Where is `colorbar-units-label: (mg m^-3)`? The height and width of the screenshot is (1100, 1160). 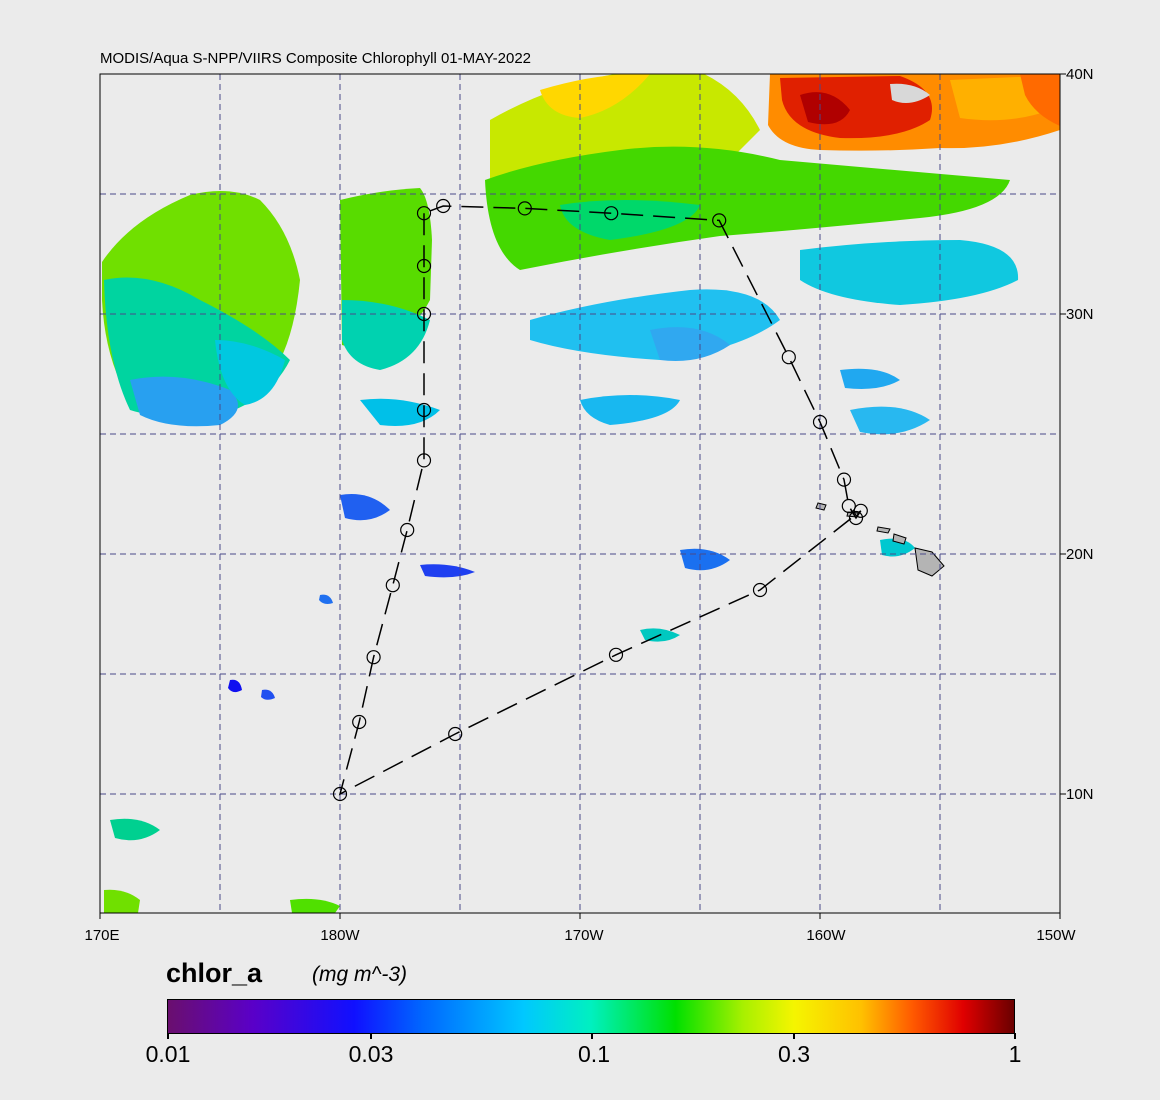 colorbar-units-label: (mg m^-3) is located at coordinates (360, 974).